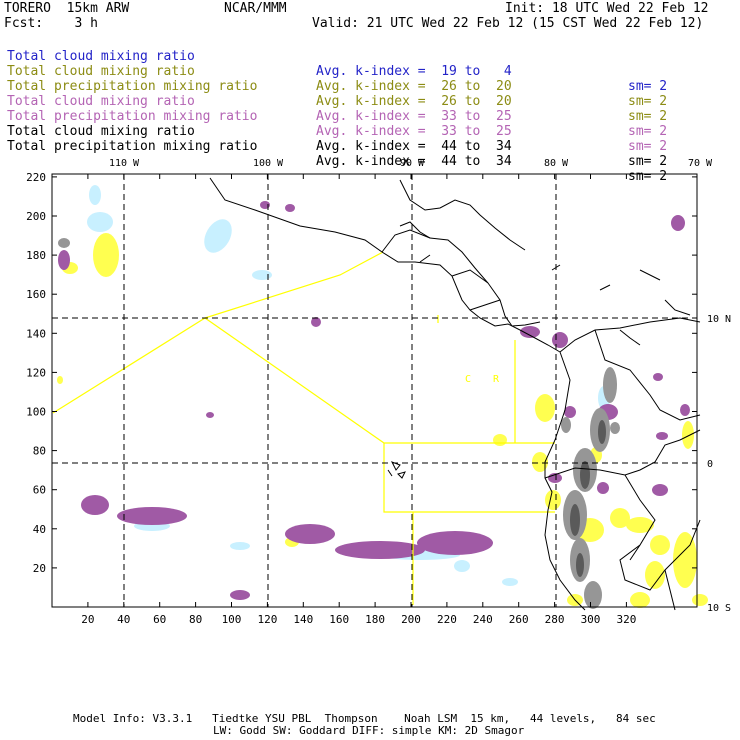 Image resolution: width=740 pixels, height=740 pixels. I want to click on y-tick-label: 60, so click(39, 490).